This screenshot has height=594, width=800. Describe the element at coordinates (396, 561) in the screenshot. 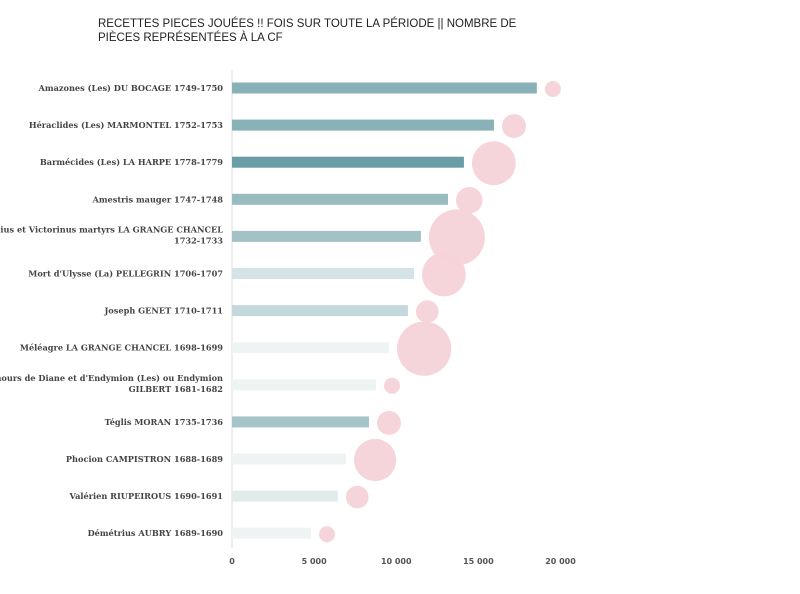

I see `x-tick-label: 10 000` at that location.